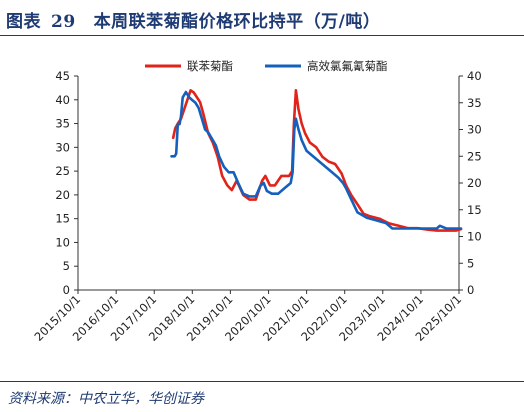 The image size is (524, 412). I want to click on right-y-tick-label: 40, so click(474, 76).